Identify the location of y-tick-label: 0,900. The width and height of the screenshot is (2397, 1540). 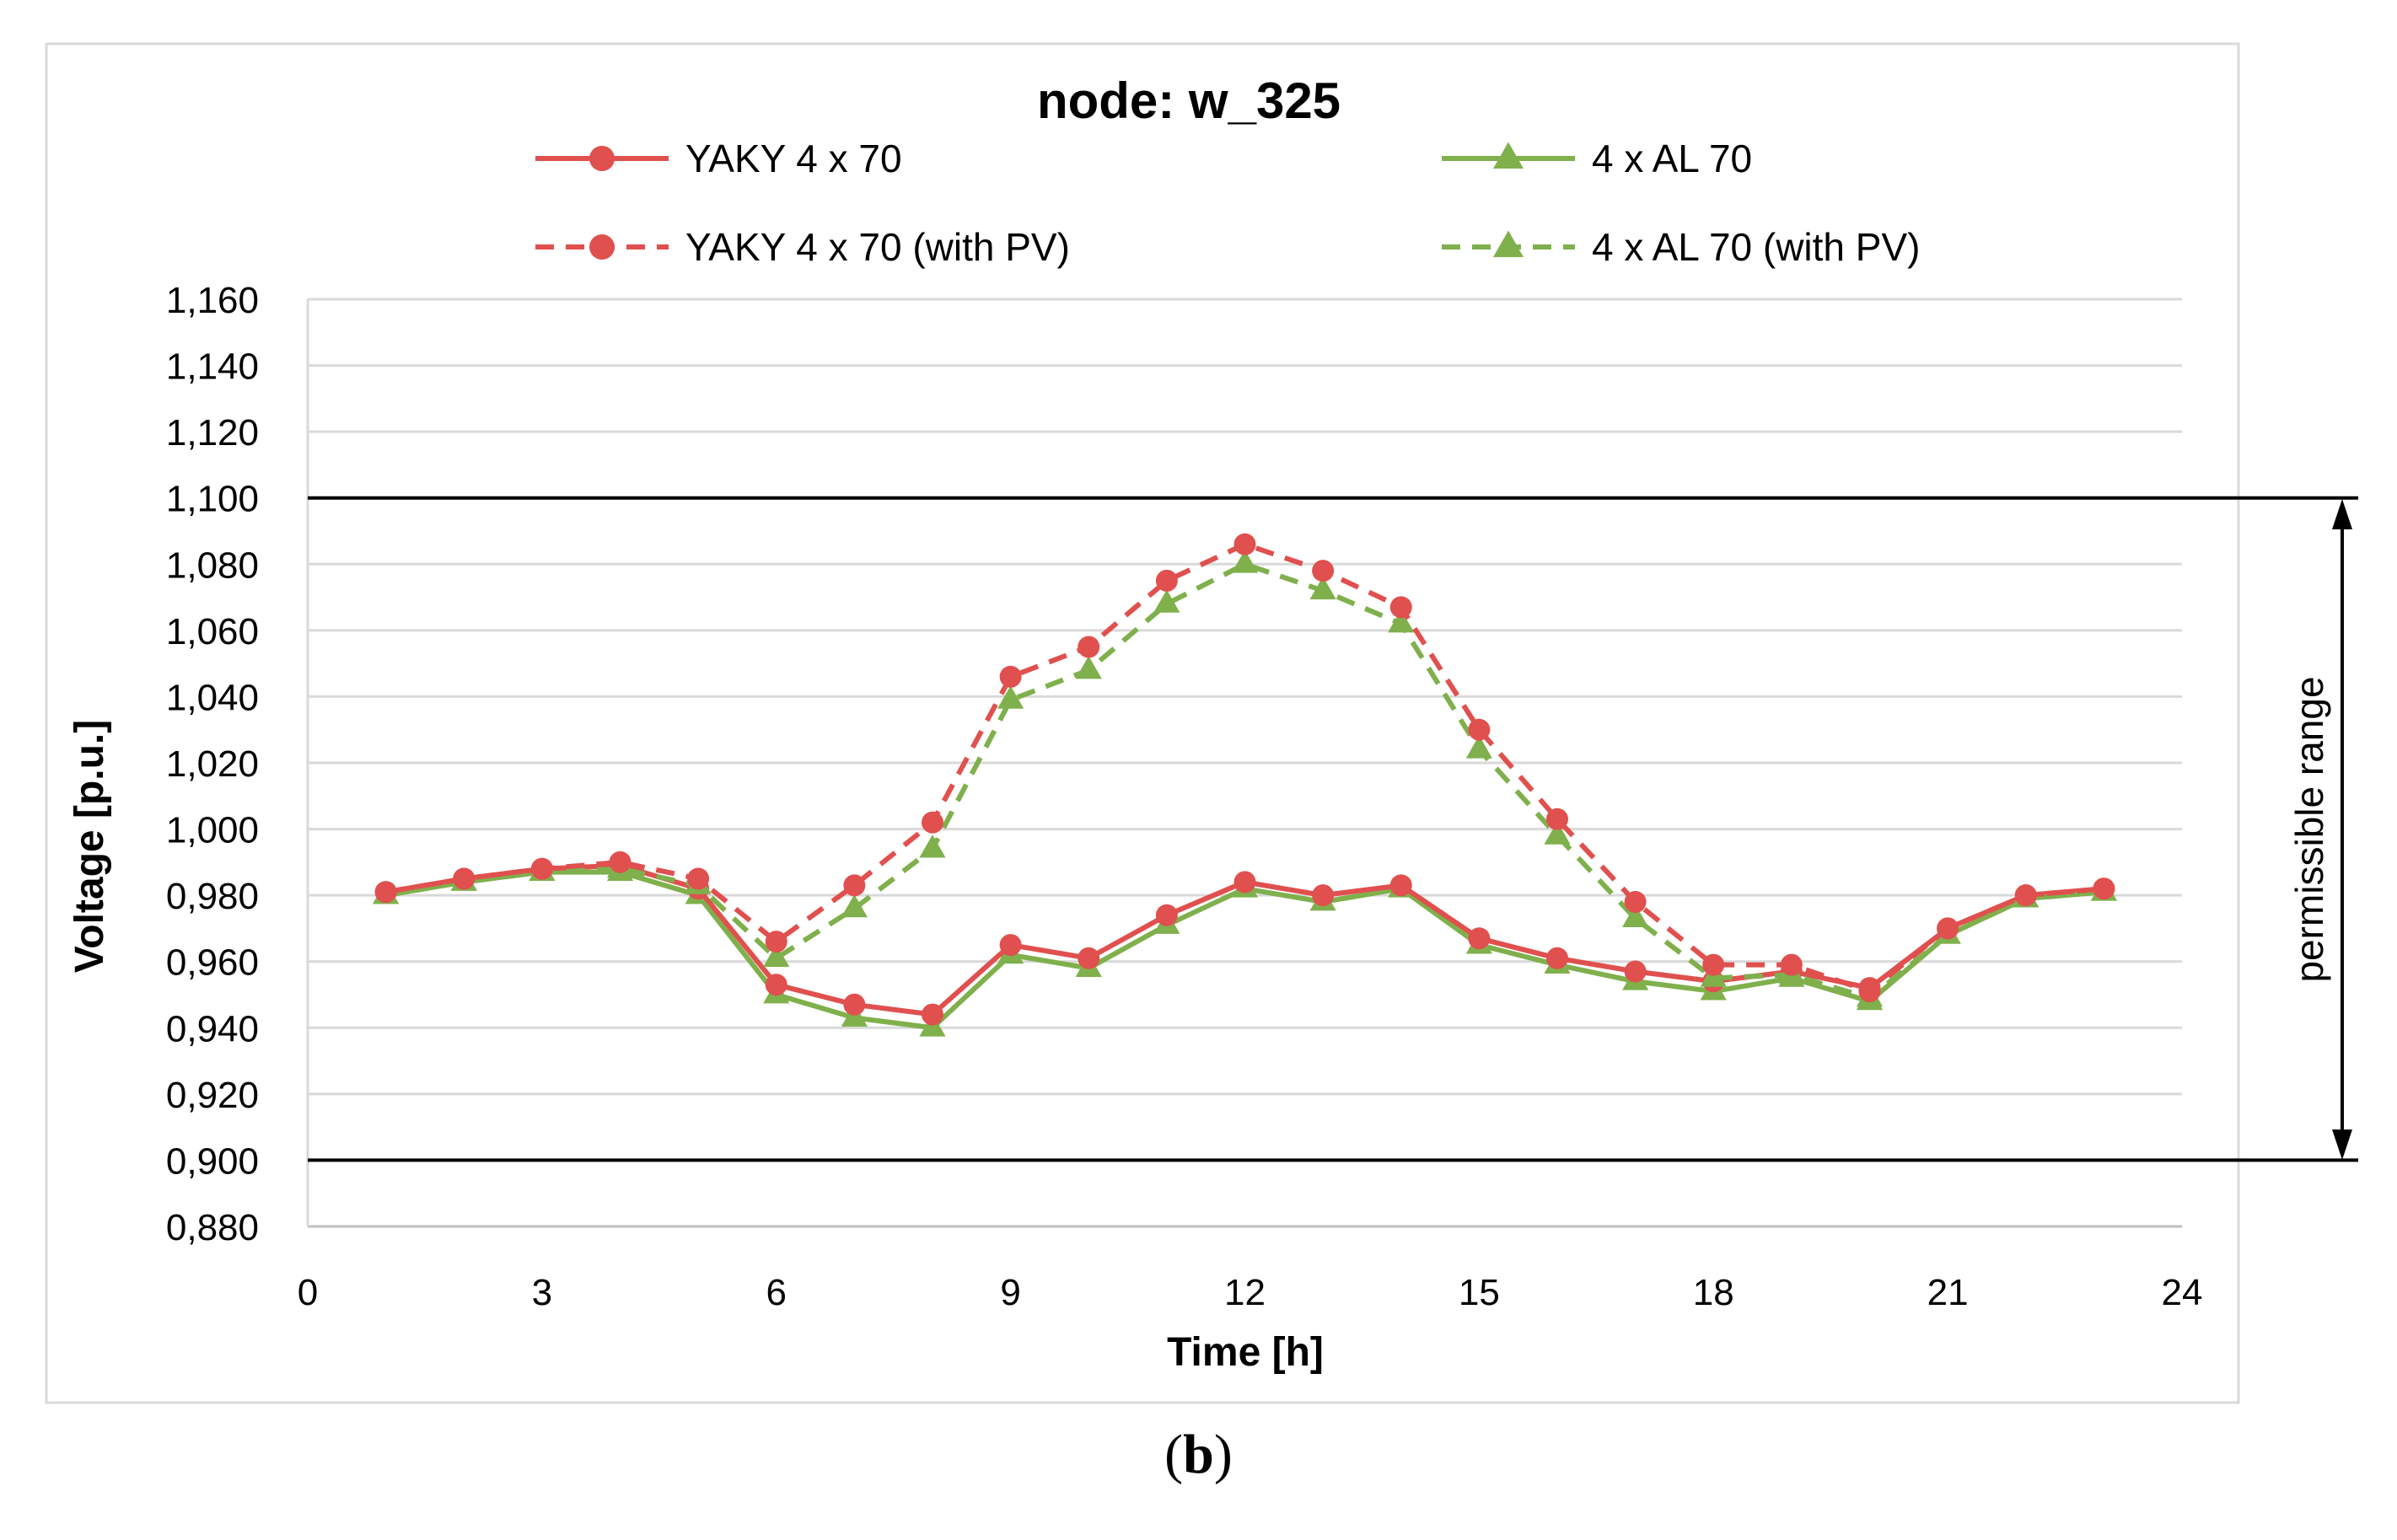
(213, 1161).